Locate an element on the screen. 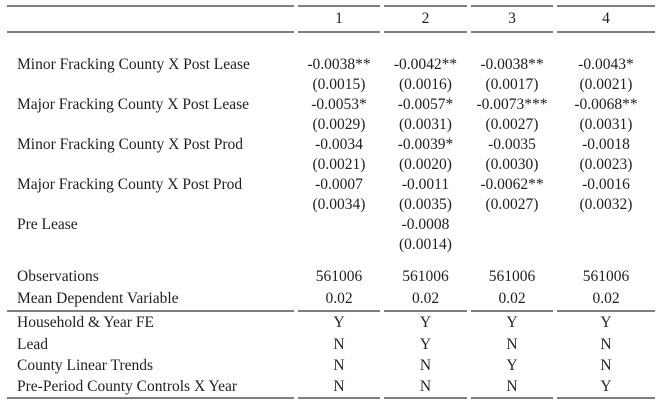  coef-value: -0.0068** is located at coordinates (606, 105).